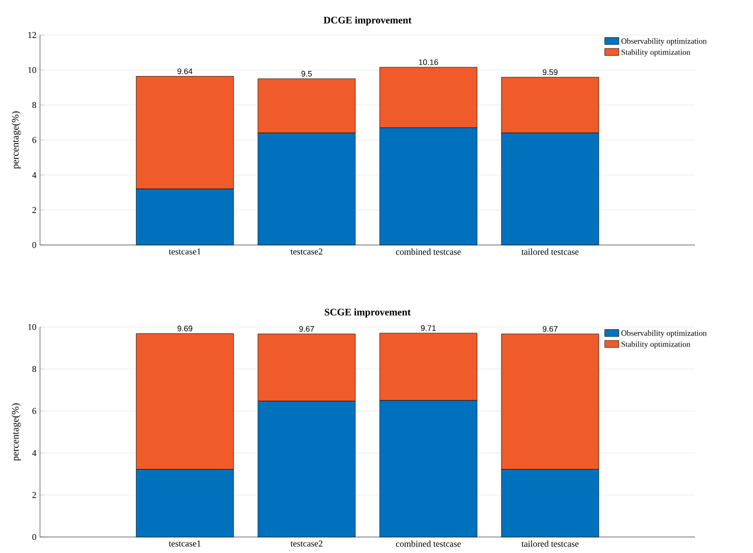  What do you see at coordinates (368, 21) in the screenshot?
I see `chart-title: DCGE improvement` at bounding box center [368, 21].